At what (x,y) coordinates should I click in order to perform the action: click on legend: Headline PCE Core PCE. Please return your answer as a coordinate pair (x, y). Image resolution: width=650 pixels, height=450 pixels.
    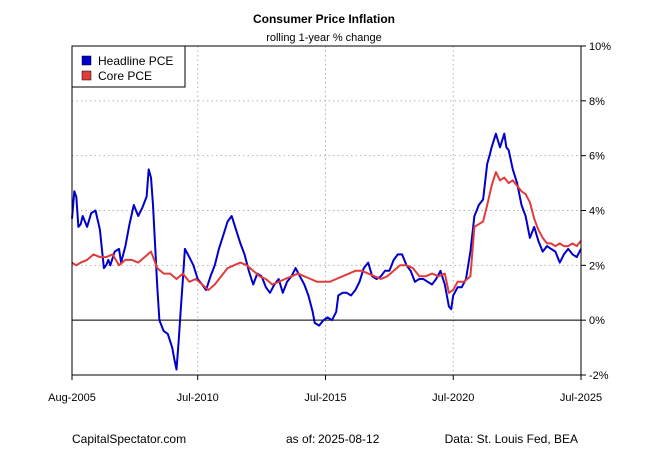
    Looking at the image, I should click on (128, 66).